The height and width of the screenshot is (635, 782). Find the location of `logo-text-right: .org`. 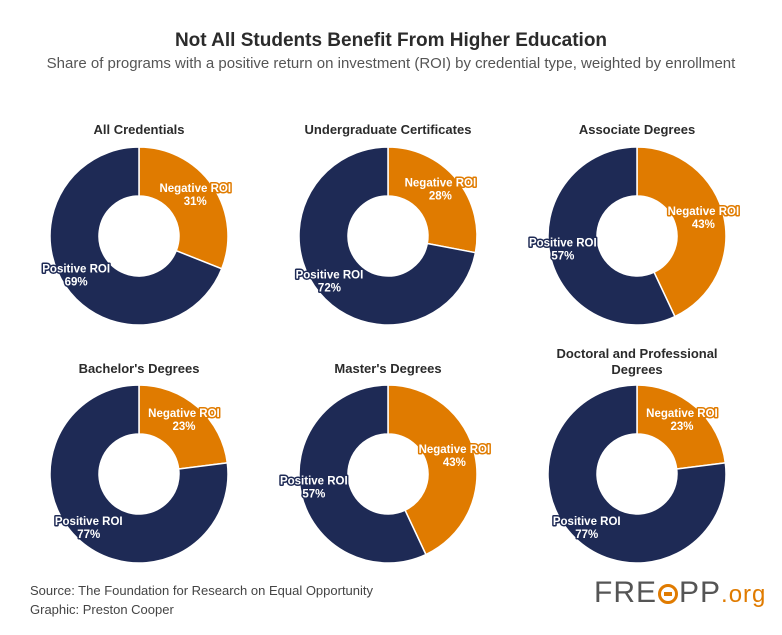

logo-text-right: .org is located at coordinates (744, 594).